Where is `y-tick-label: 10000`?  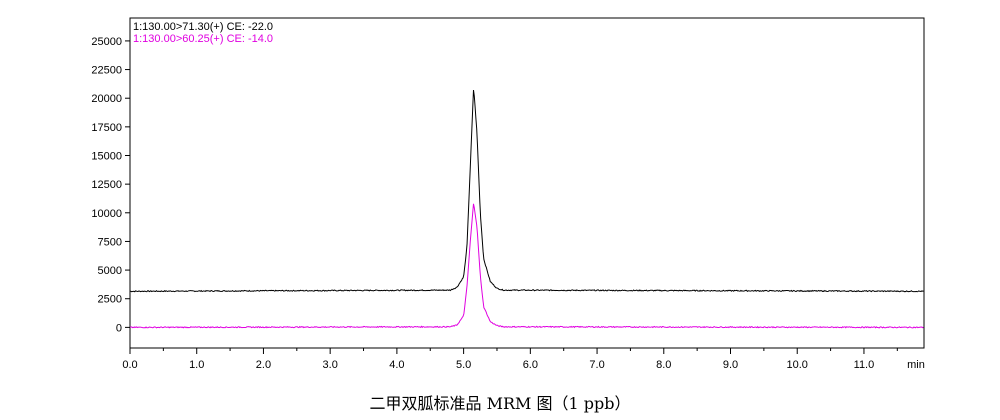 y-tick-label: 10000 is located at coordinates (106, 214).